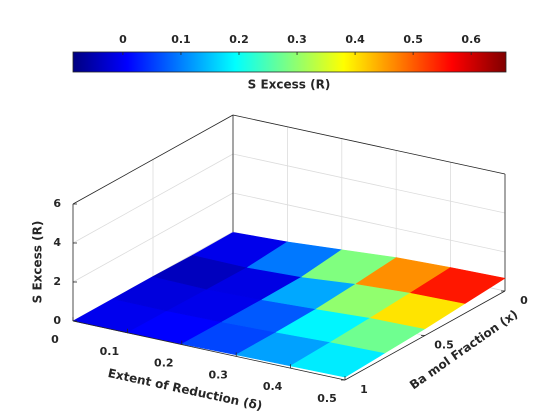 The width and height of the screenshot is (560, 420). Describe the element at coordinates (110, 351) in the screenshot. I see `x-tick-label: 0.1` at that location.